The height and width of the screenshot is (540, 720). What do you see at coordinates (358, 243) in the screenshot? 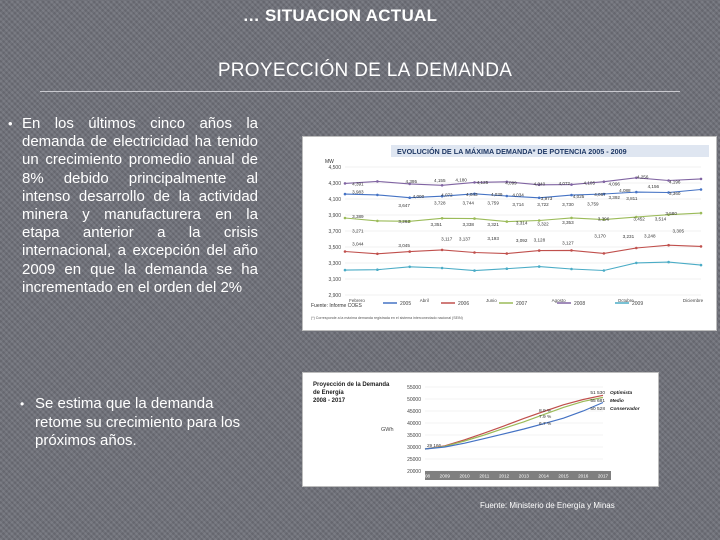
I see `data-label: 3,044` at bounding box center [358, 243].